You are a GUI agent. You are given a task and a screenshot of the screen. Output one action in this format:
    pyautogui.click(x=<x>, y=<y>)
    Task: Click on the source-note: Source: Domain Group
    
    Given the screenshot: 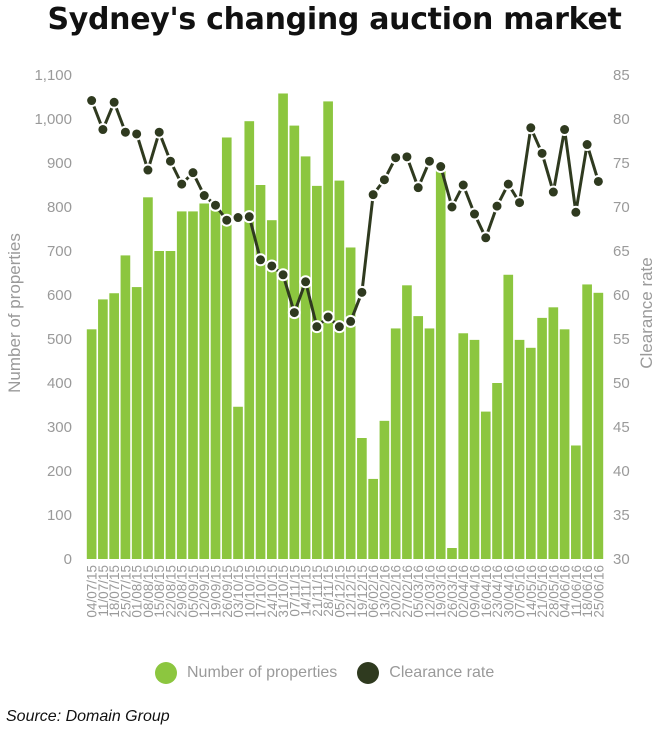 What is the action you would take?
    pyautogui.click(x=88, y=716)
    